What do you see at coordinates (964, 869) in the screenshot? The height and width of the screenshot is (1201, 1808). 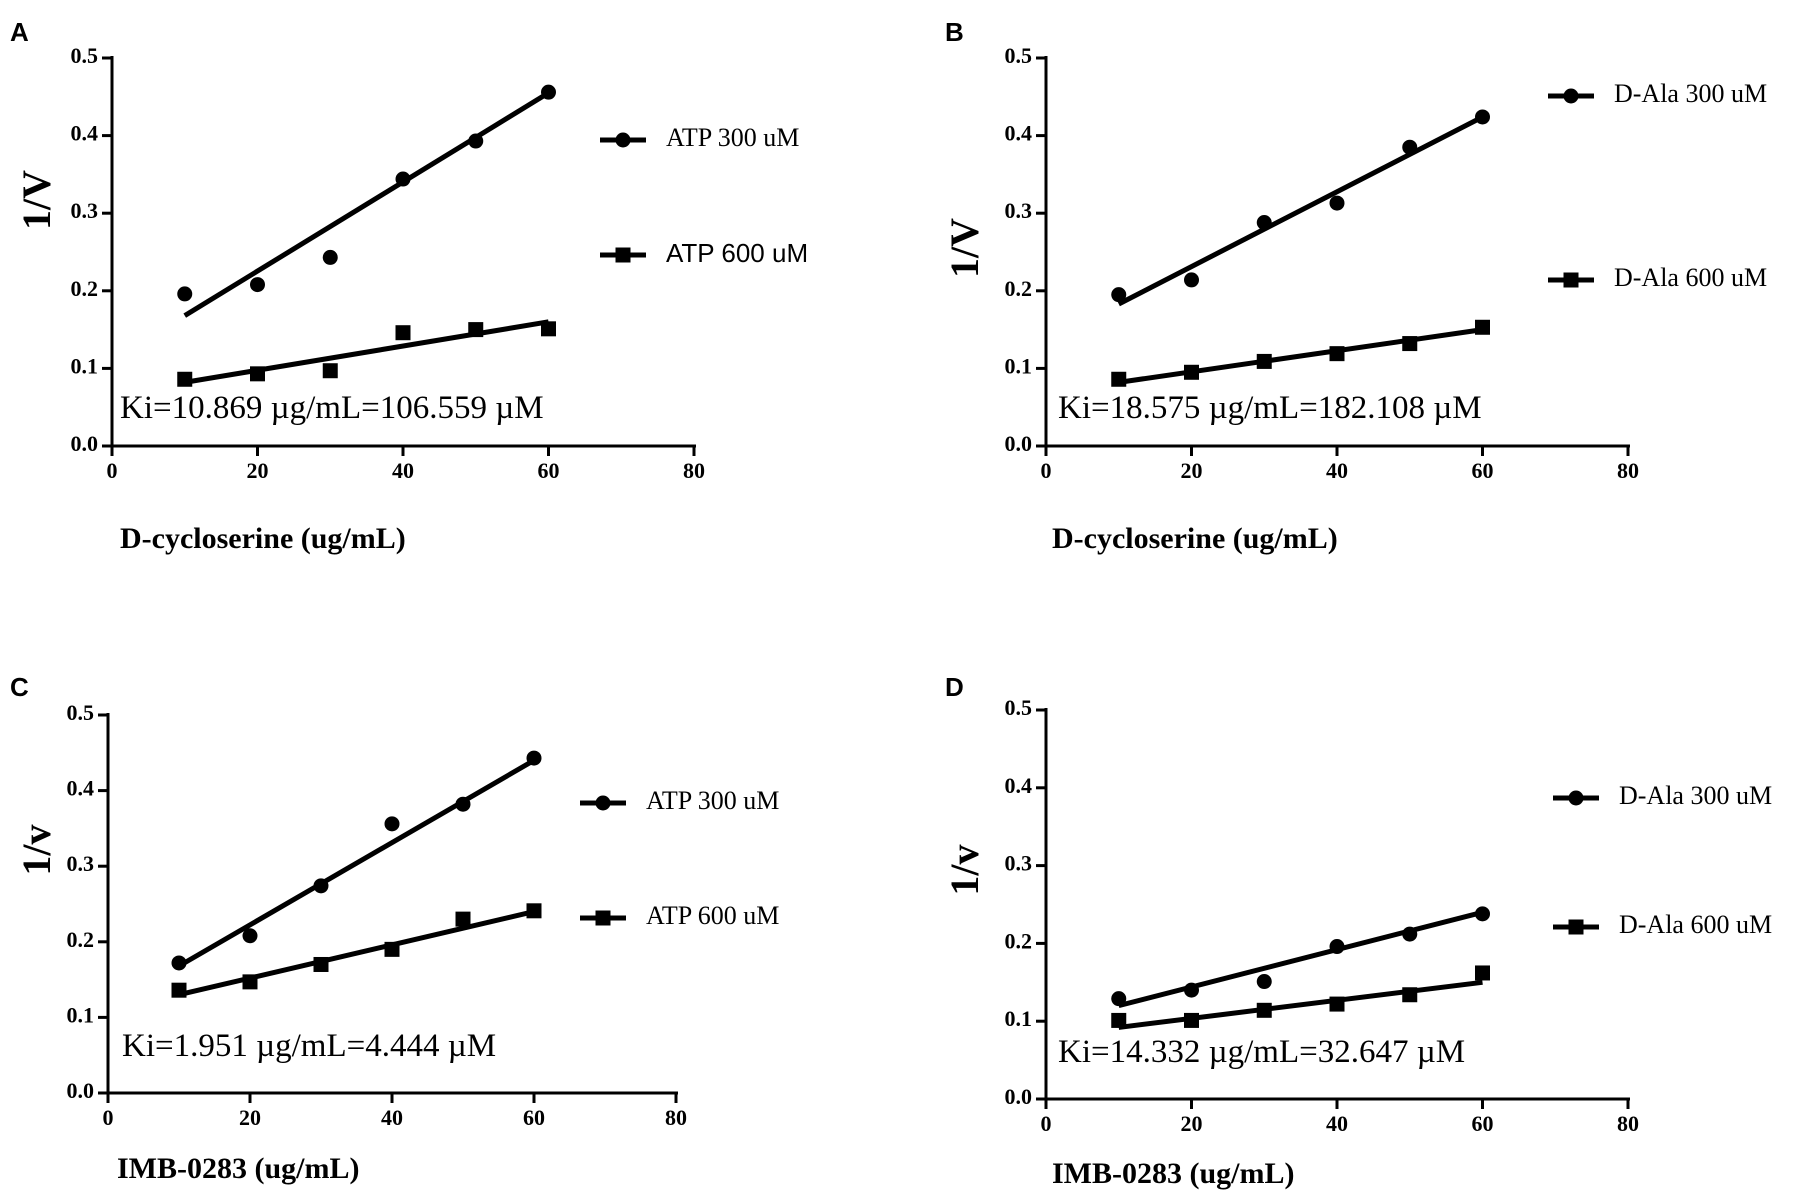 I see `y-axis-label: 1/v` at bounding box center [964, 869].